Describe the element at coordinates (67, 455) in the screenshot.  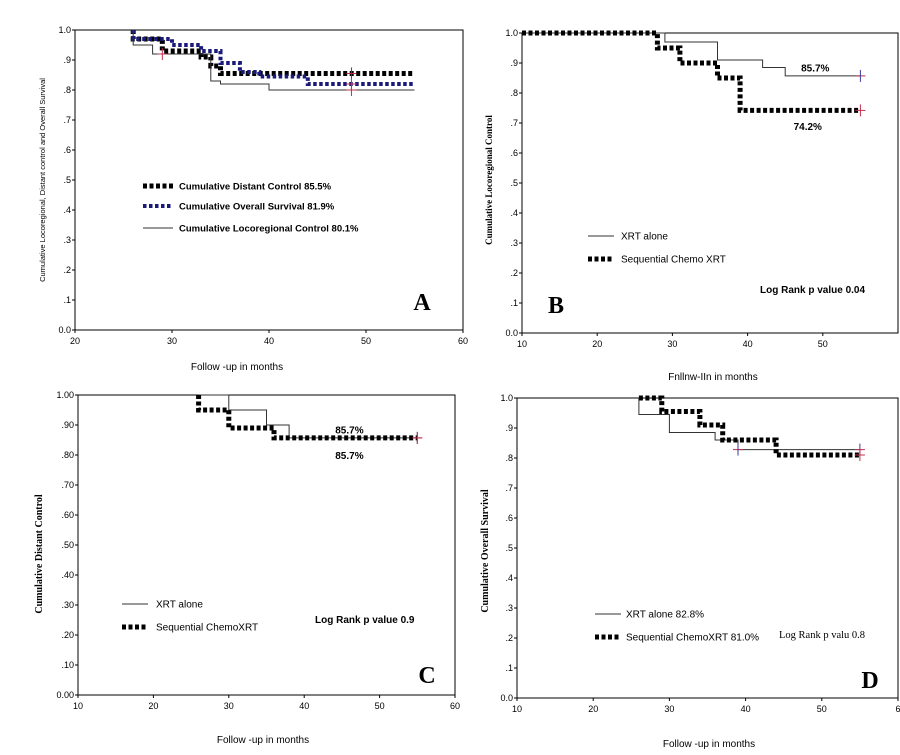
I see `y-tick-label: .80` at that location.